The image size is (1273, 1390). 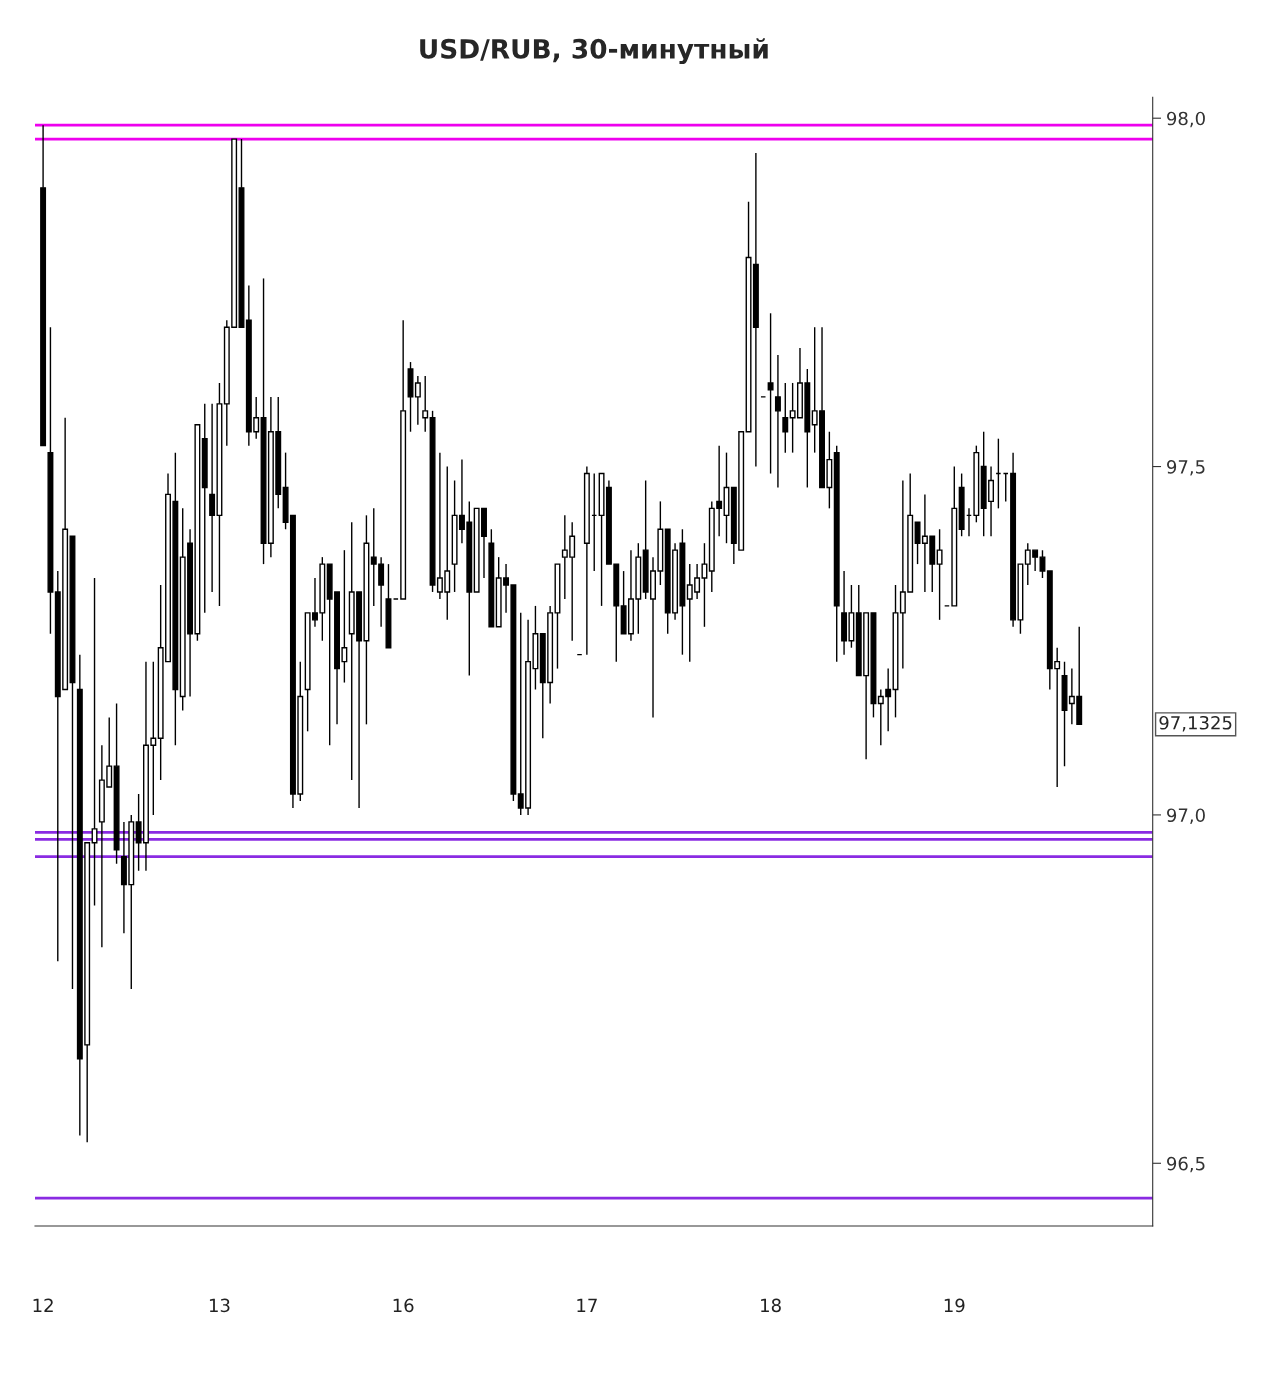 What do you see at coordinates (403, 1305) in the screenshot?
I see `x-tick-label: 16` at bounding box center [403, 1305].